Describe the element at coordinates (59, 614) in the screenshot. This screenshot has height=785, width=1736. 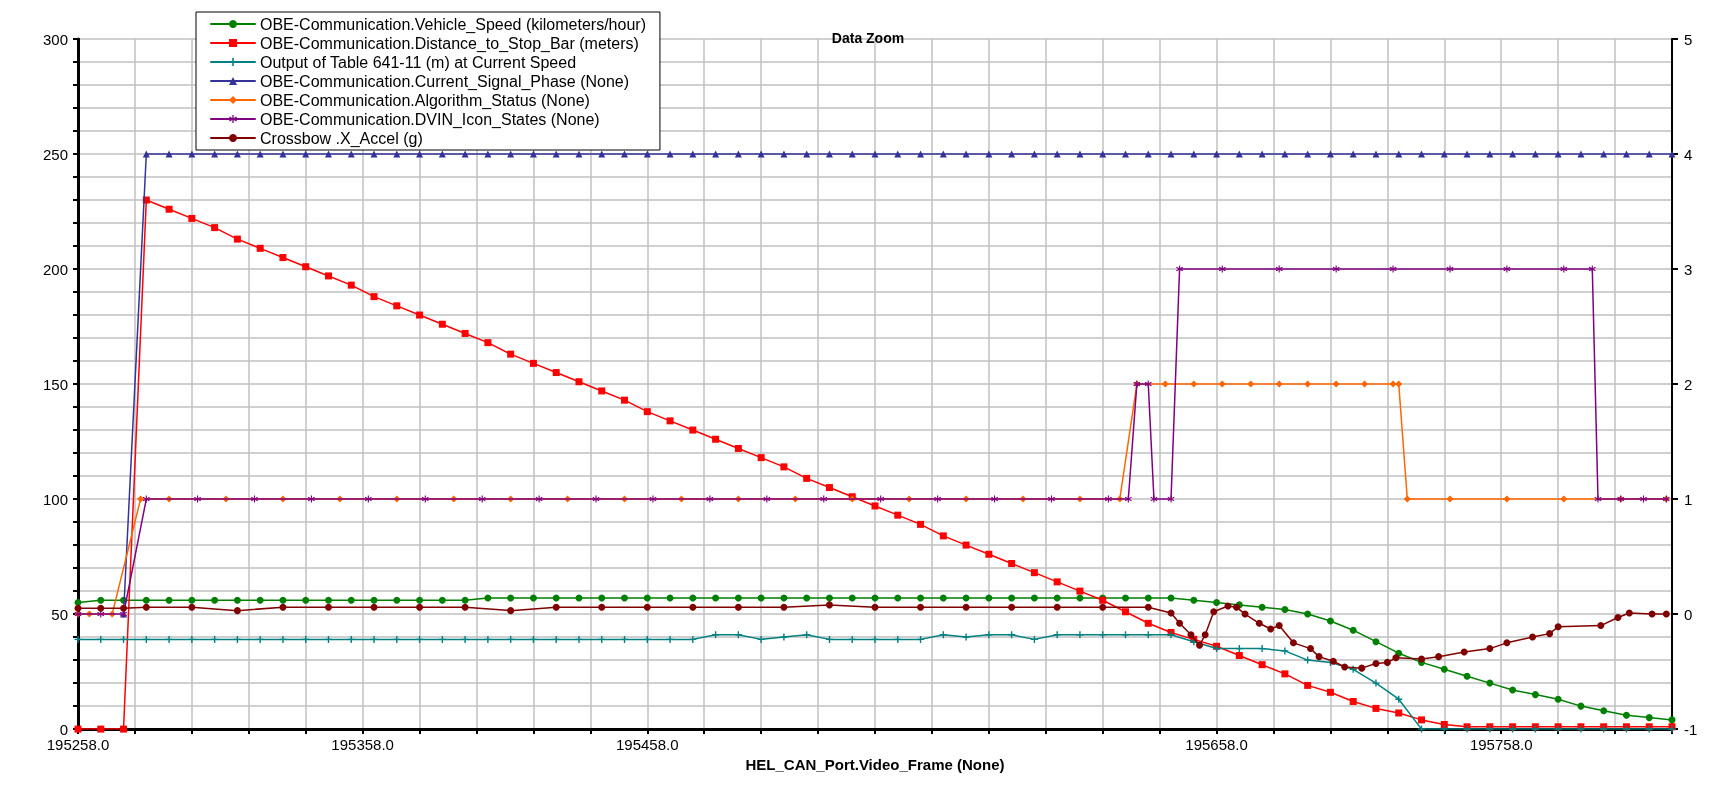
I see `y-tick-label: 50` at that location.